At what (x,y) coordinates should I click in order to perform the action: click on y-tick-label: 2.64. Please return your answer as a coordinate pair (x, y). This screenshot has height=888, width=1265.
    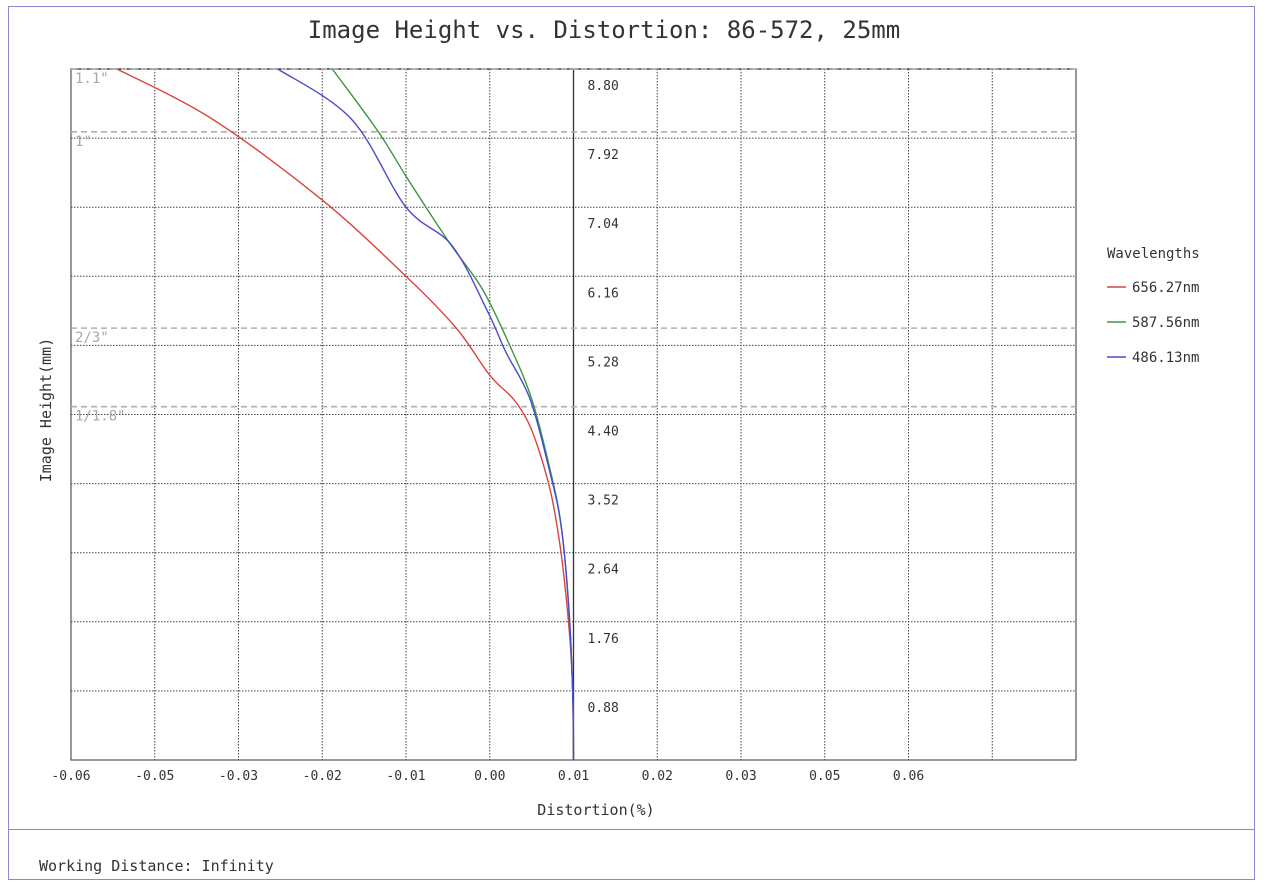
    Looking at the image, I should click on (603, 570).